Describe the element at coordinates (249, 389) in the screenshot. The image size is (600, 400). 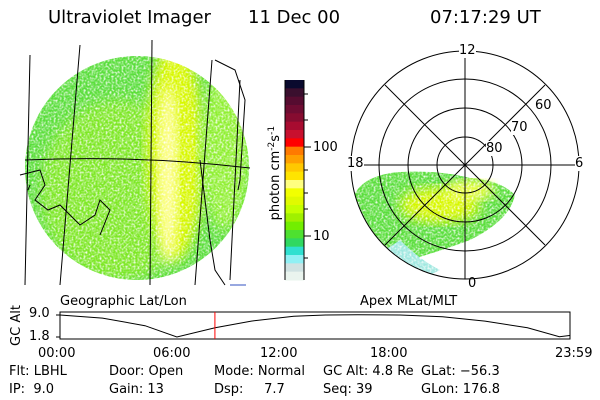
I see `dsp-info: Dsp: 7.7` at that location.